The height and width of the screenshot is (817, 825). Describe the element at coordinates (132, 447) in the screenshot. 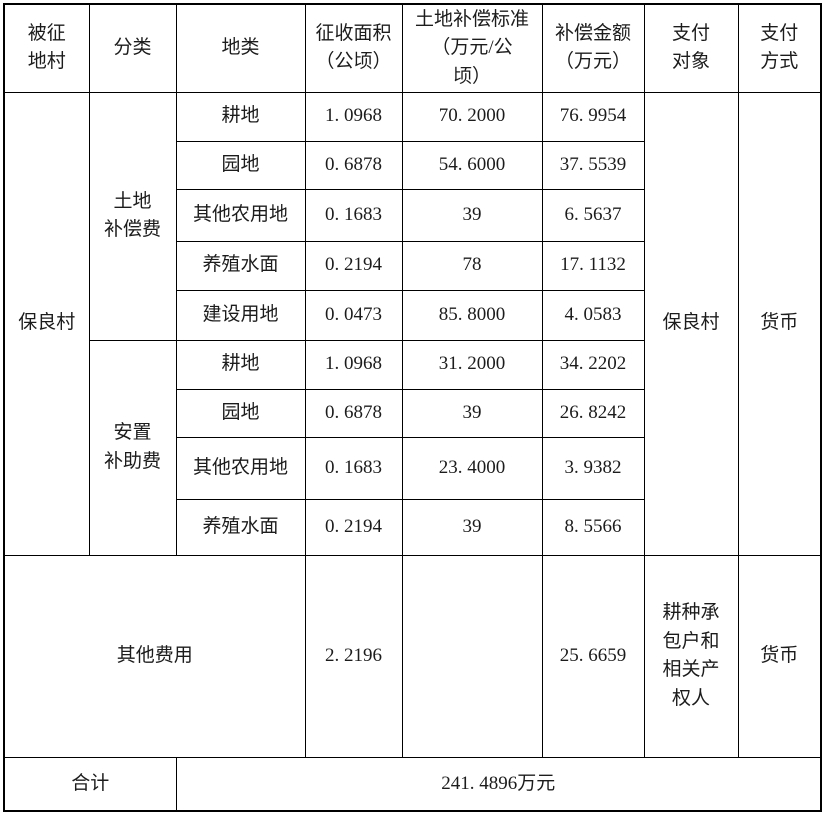

I see `section-label-resettlement-subsidy: 安置 补助费` at that location.